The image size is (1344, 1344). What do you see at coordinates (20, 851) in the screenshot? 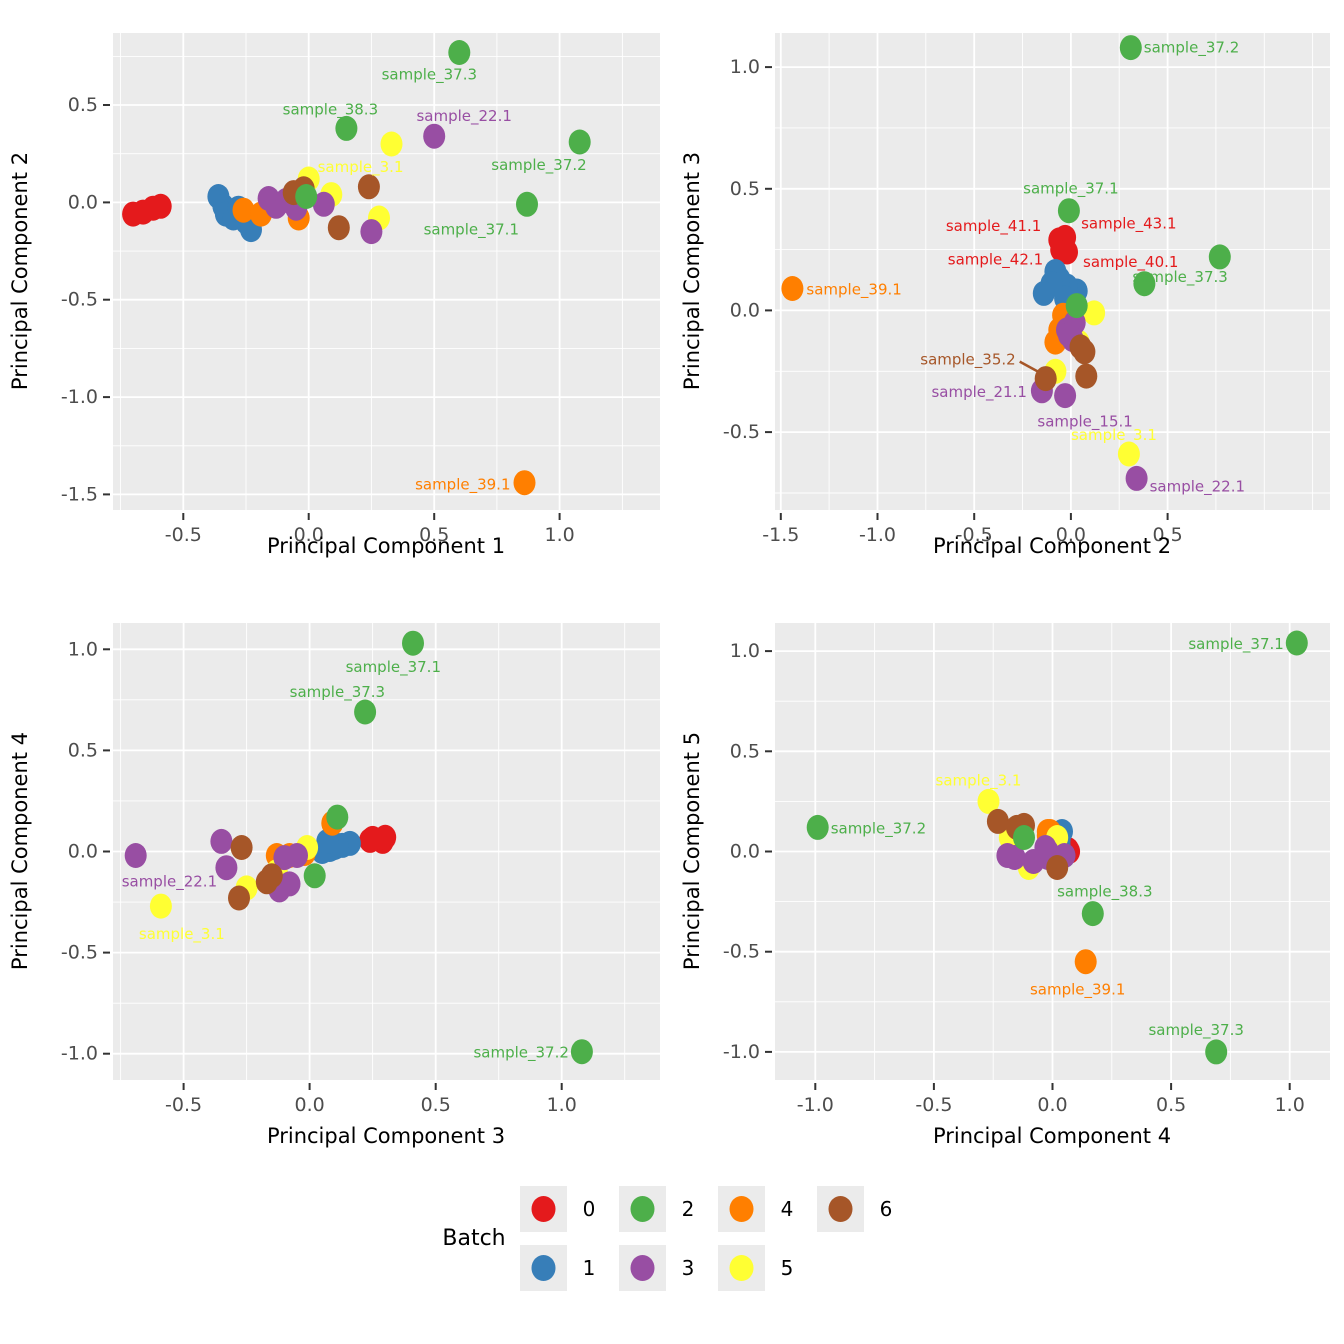
I see `y-axis-label: Principal Component 4` at bounding box center [20, 851].